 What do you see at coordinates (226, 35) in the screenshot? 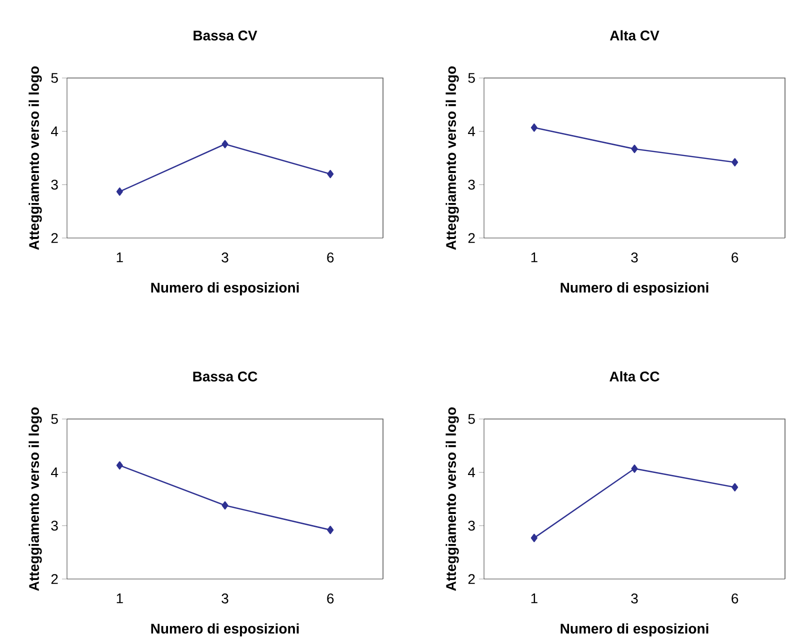
I see `chart-title: Bassa CV` at bounding box center [226, 35].